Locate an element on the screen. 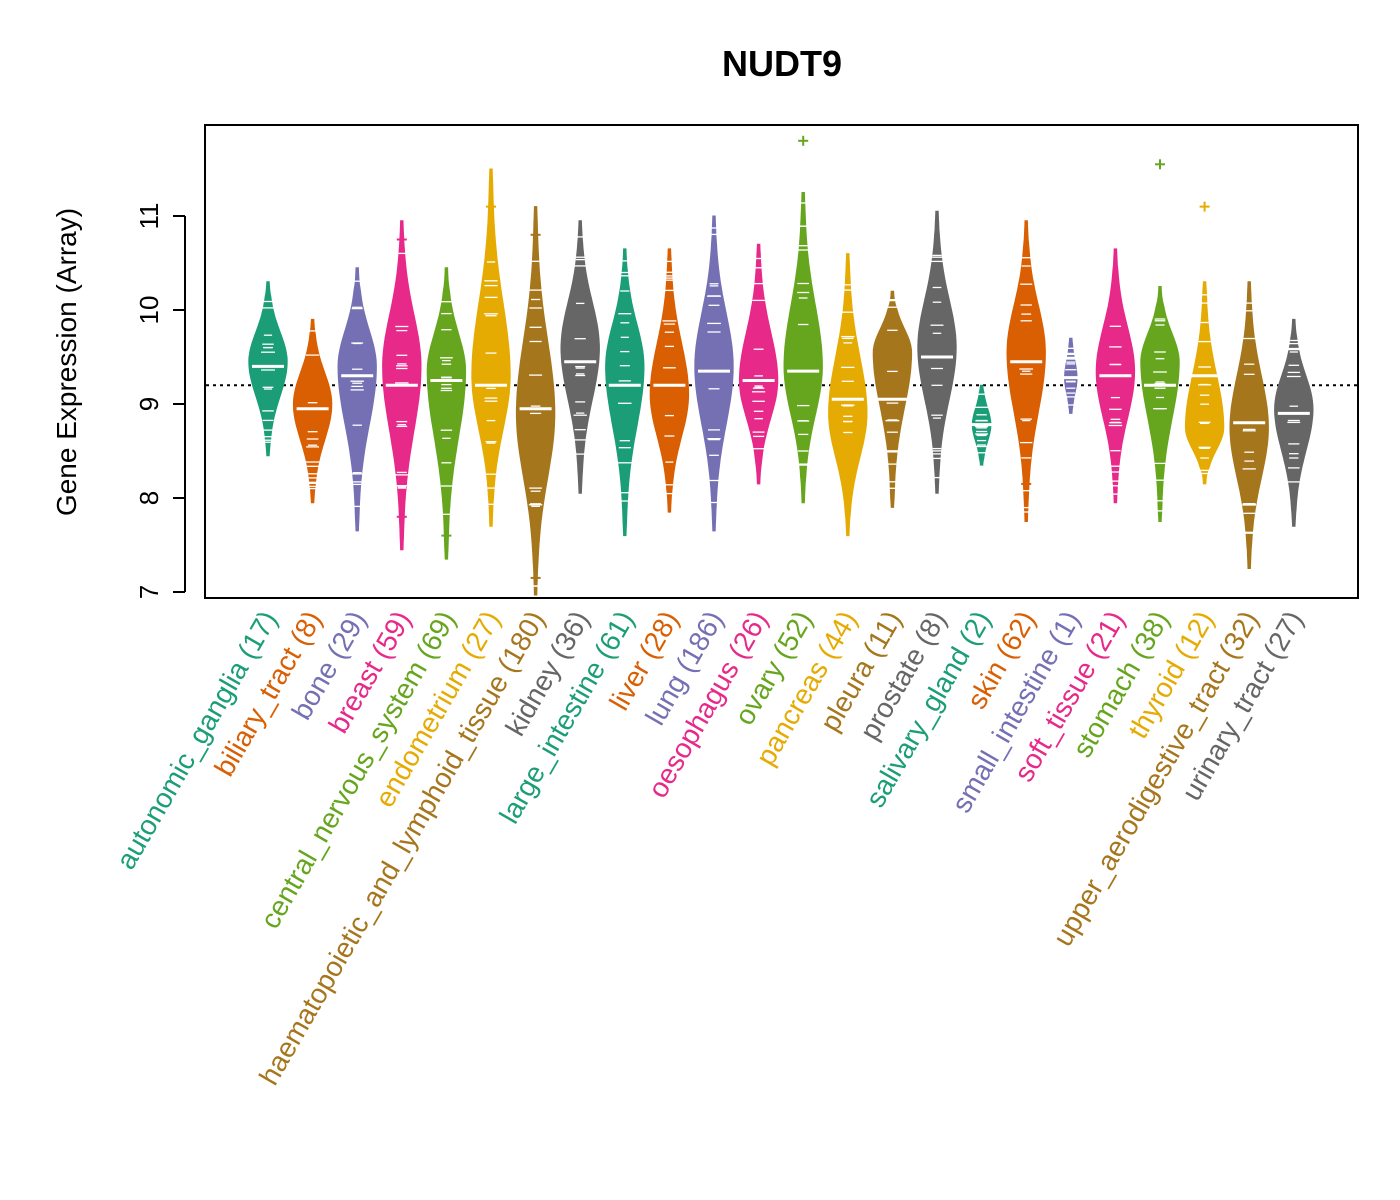 This screenshot has width=1400, height=1200. violin-bone is located at coordinates (357, 399).